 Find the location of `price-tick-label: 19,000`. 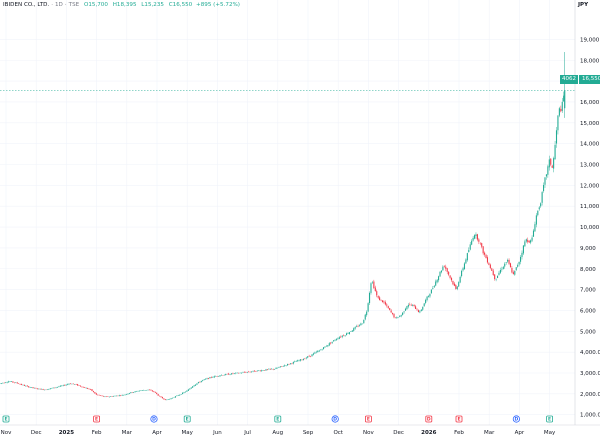

price-tick-label: 19,000 is located at coordinates (590, 40).